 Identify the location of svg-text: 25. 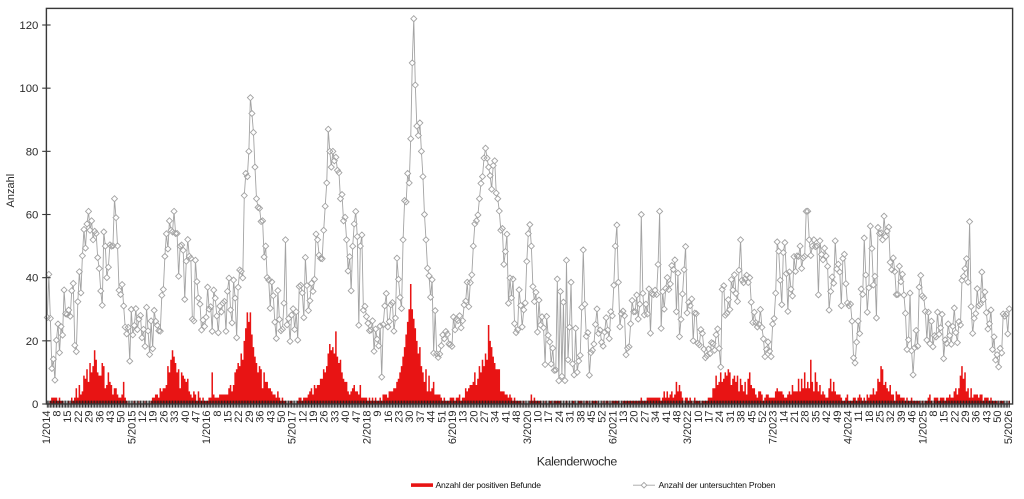
(881, 417).